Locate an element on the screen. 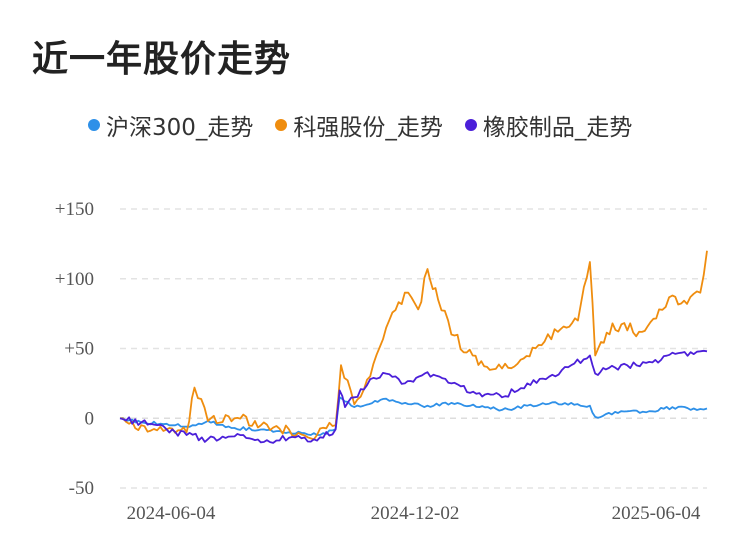  y-axis-ticks: +150 +100 +50 0 -50 is located at coordinates (74, 349).